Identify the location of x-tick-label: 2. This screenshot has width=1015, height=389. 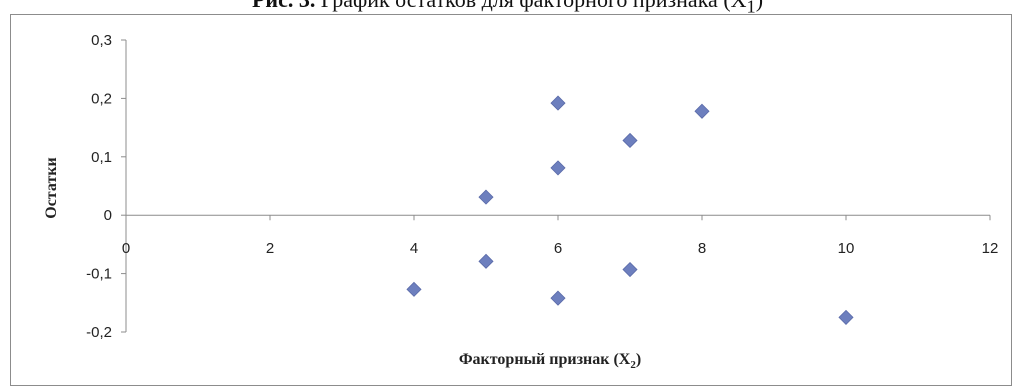
(270, 248).